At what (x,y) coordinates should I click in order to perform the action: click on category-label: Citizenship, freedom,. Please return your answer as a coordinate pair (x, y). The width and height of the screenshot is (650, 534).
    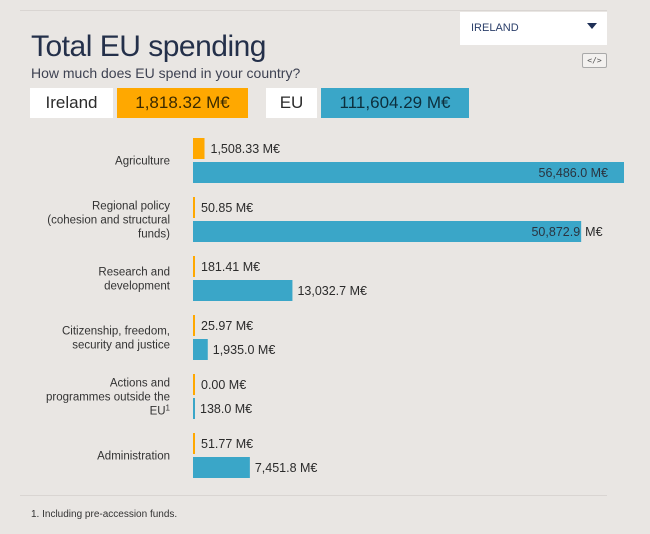
    Looking at the image, I should click on (116, 332).